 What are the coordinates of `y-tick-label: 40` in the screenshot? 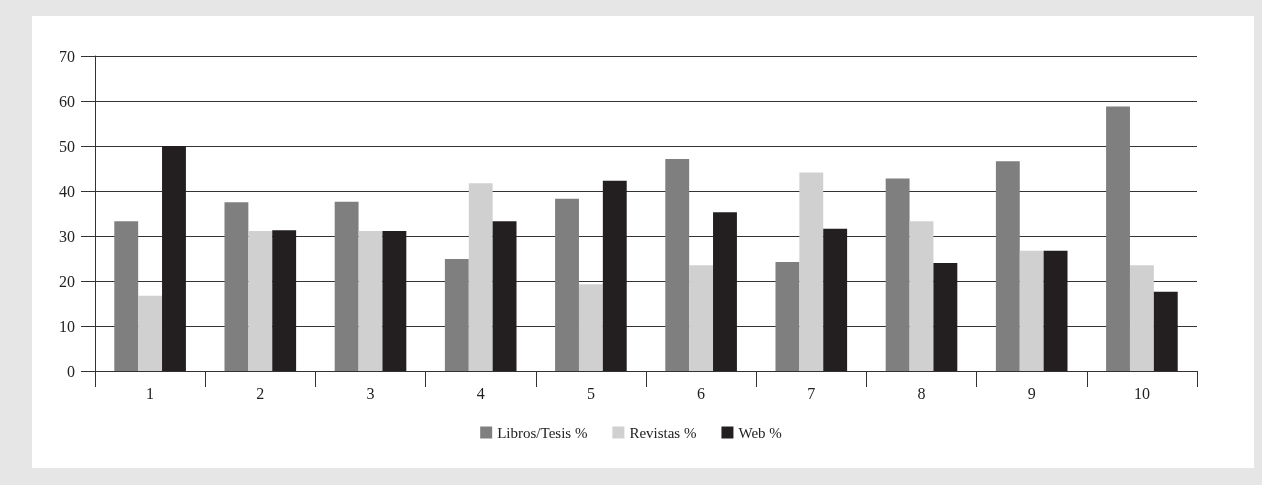 It's located at (67, 191).